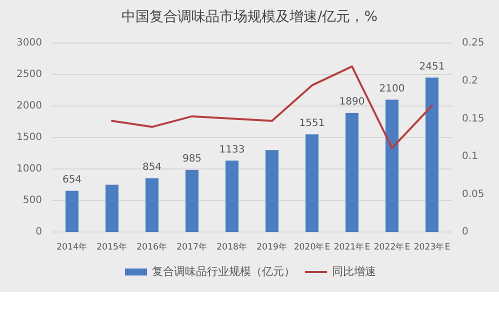 This screenshot has height=326, width=499. What do you see at coordinates (473, 118) in the screenshot?
I see `y2-tick-label: 0.15` at bounding box center [473, 118].